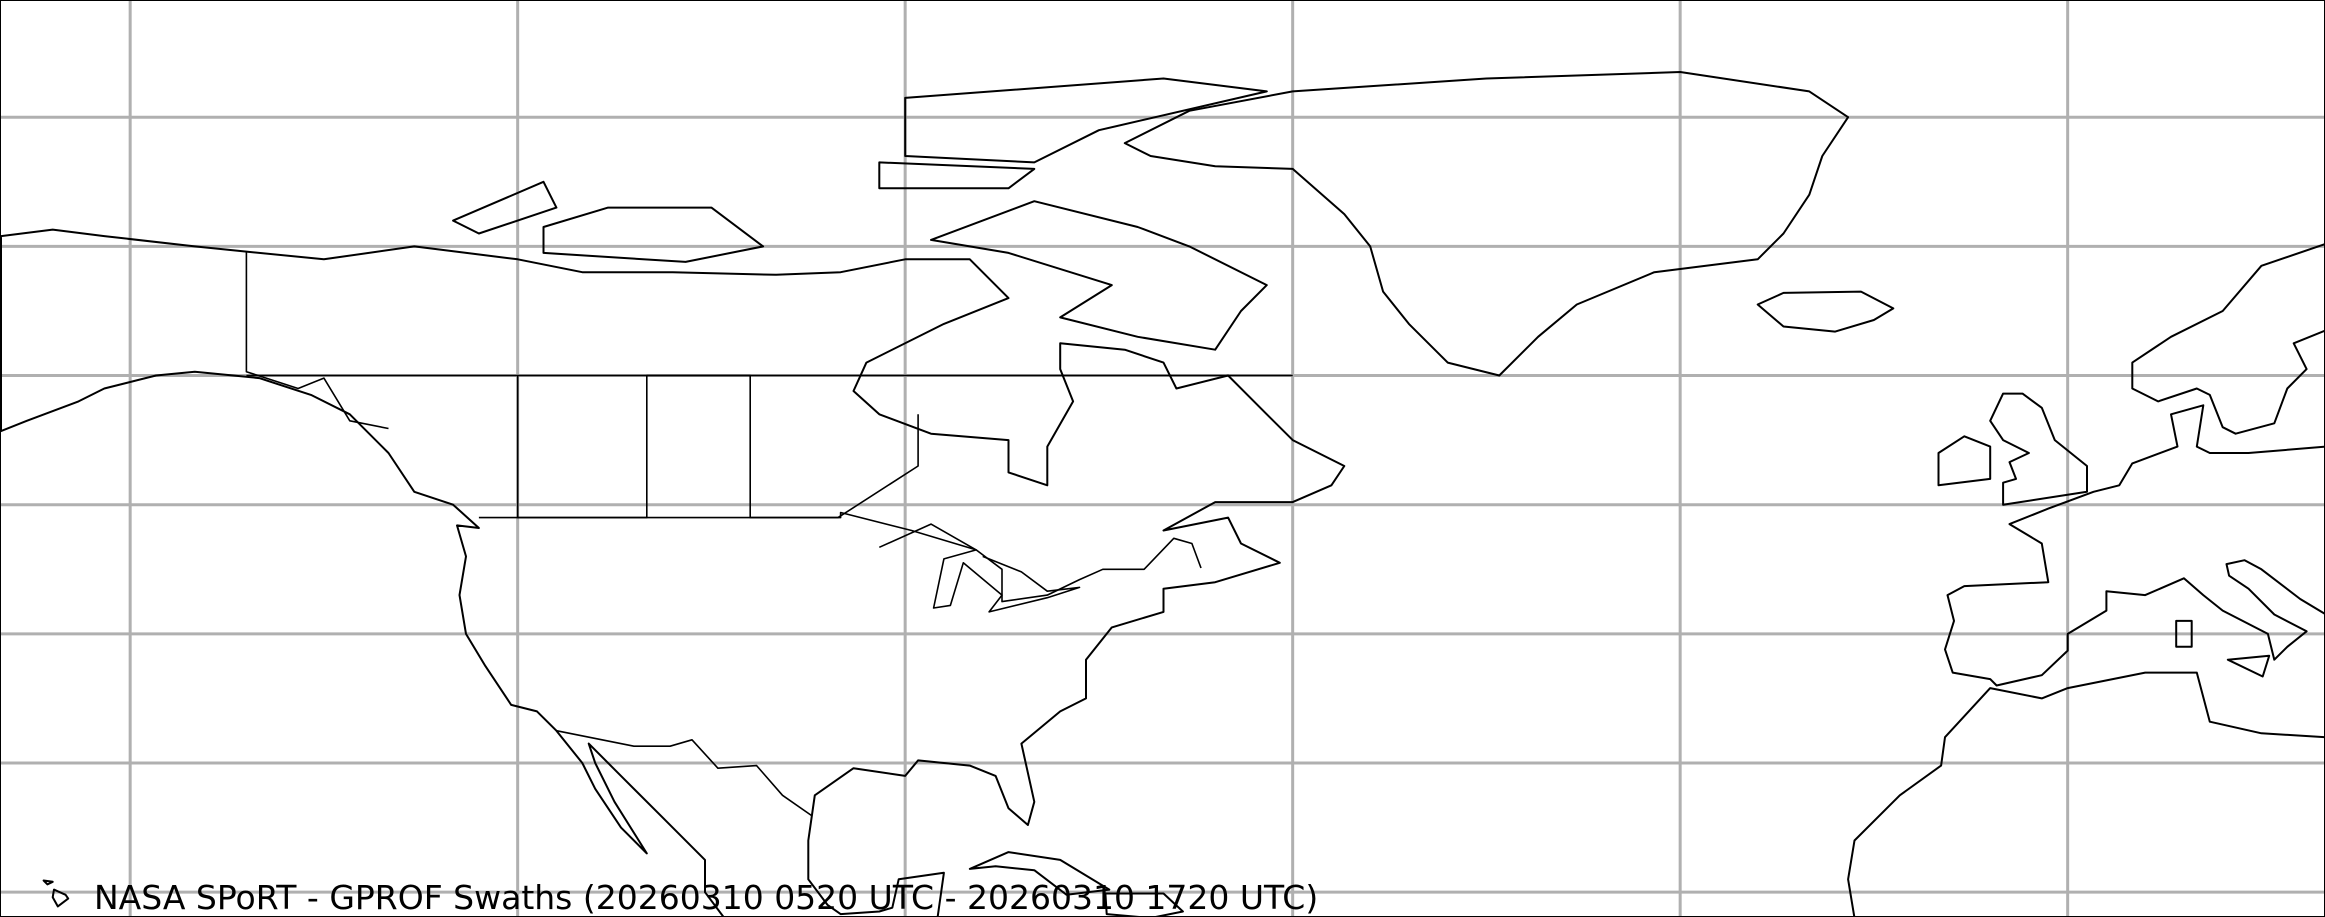 This screenshot has height=917, width=2325. I want to click on us-canada-border, so click(840, 557).